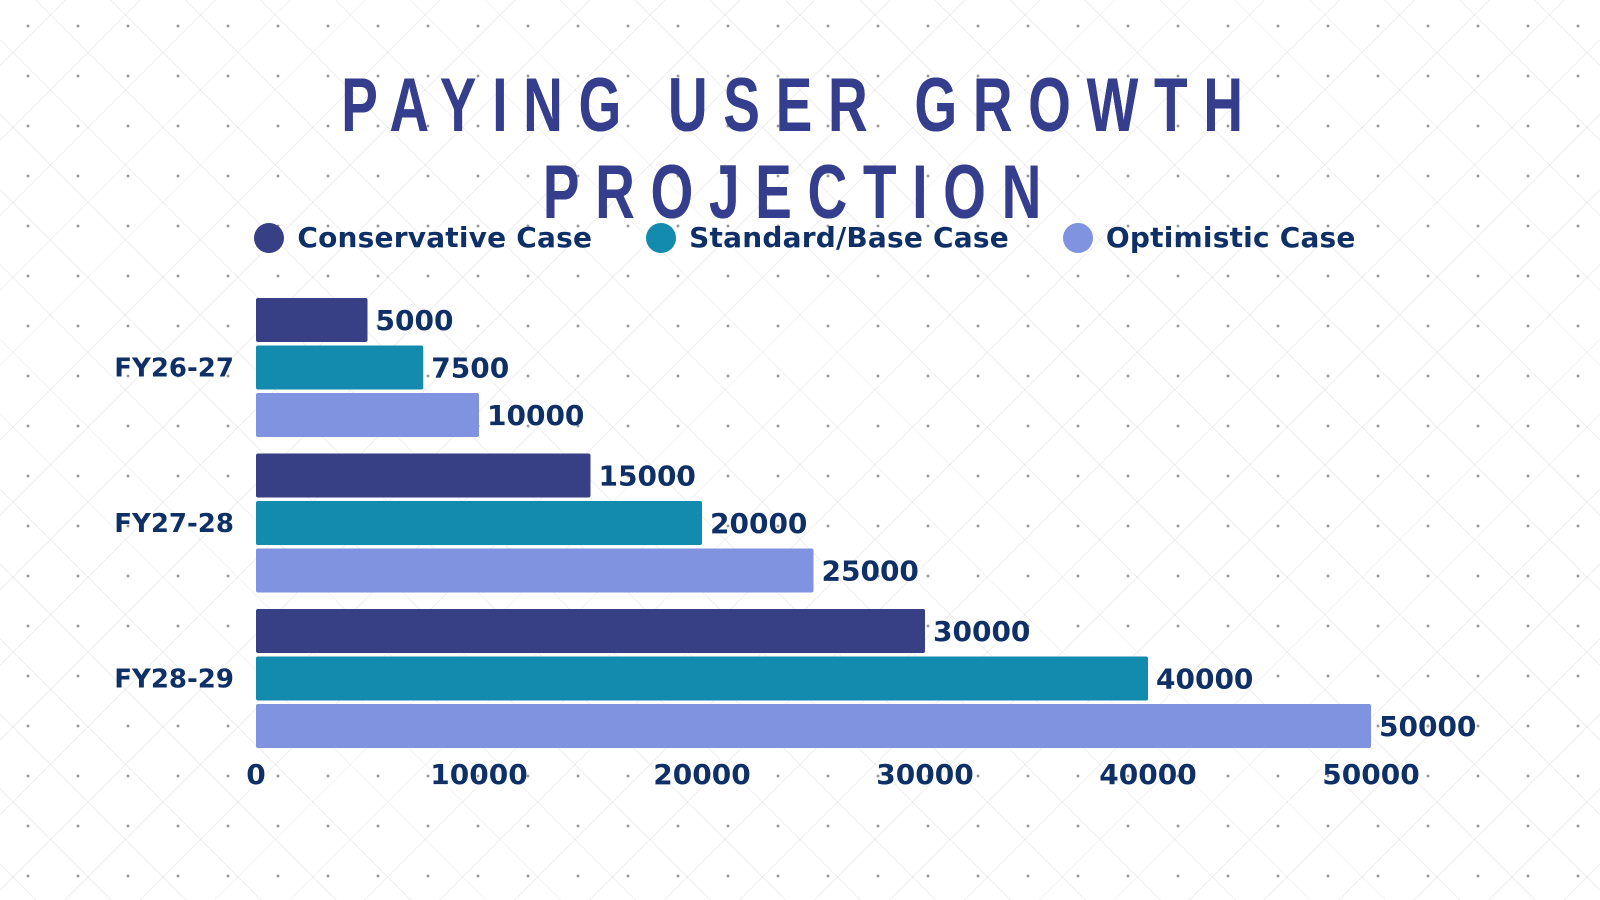  I want to click on legend-label-standard: Standard/Base Case, so click(849, 237).